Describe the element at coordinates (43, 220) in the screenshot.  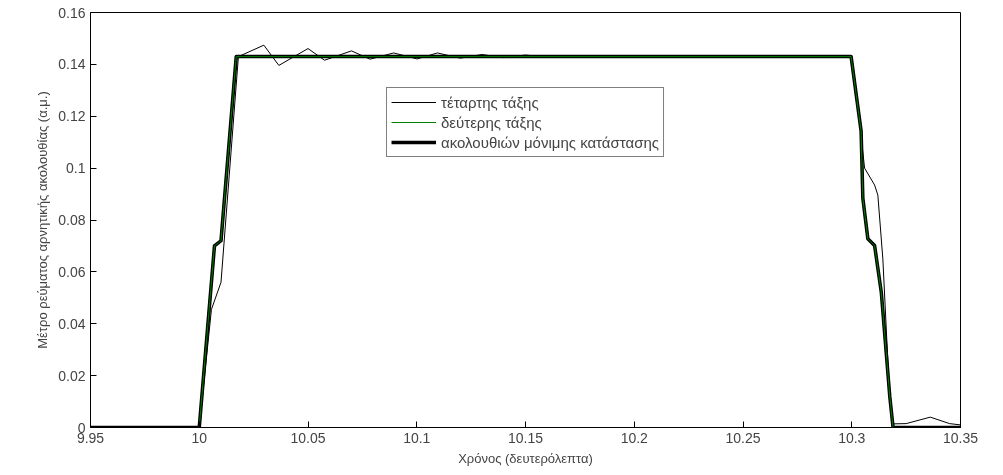
I see `y-axis-title: Μέτρο ρεύματος αρνητικής ακολουθίας (α.μ.)` at that location.